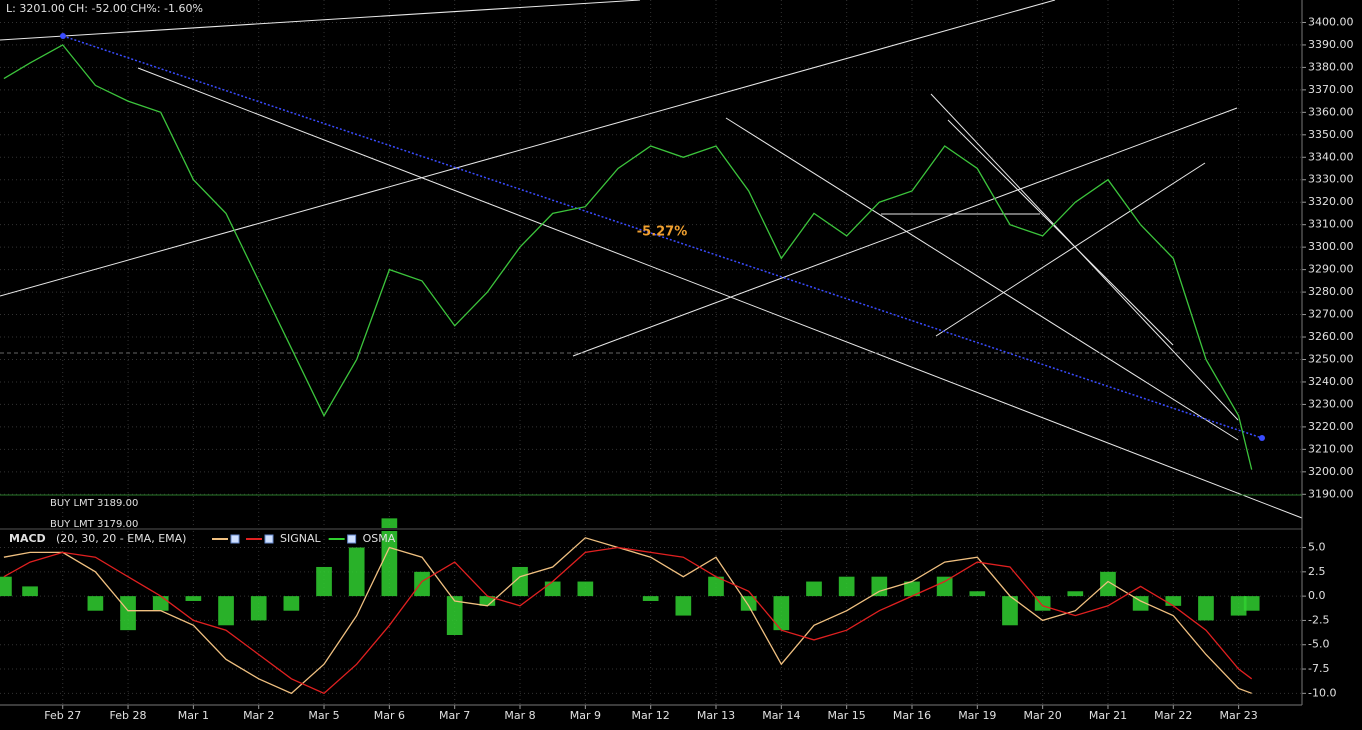 The width and height of the screenshot is (1362, 730). Describe the element at coordinates (258, 715) in the screenshot. I see `x-tick-label: Mar 2` at that location.